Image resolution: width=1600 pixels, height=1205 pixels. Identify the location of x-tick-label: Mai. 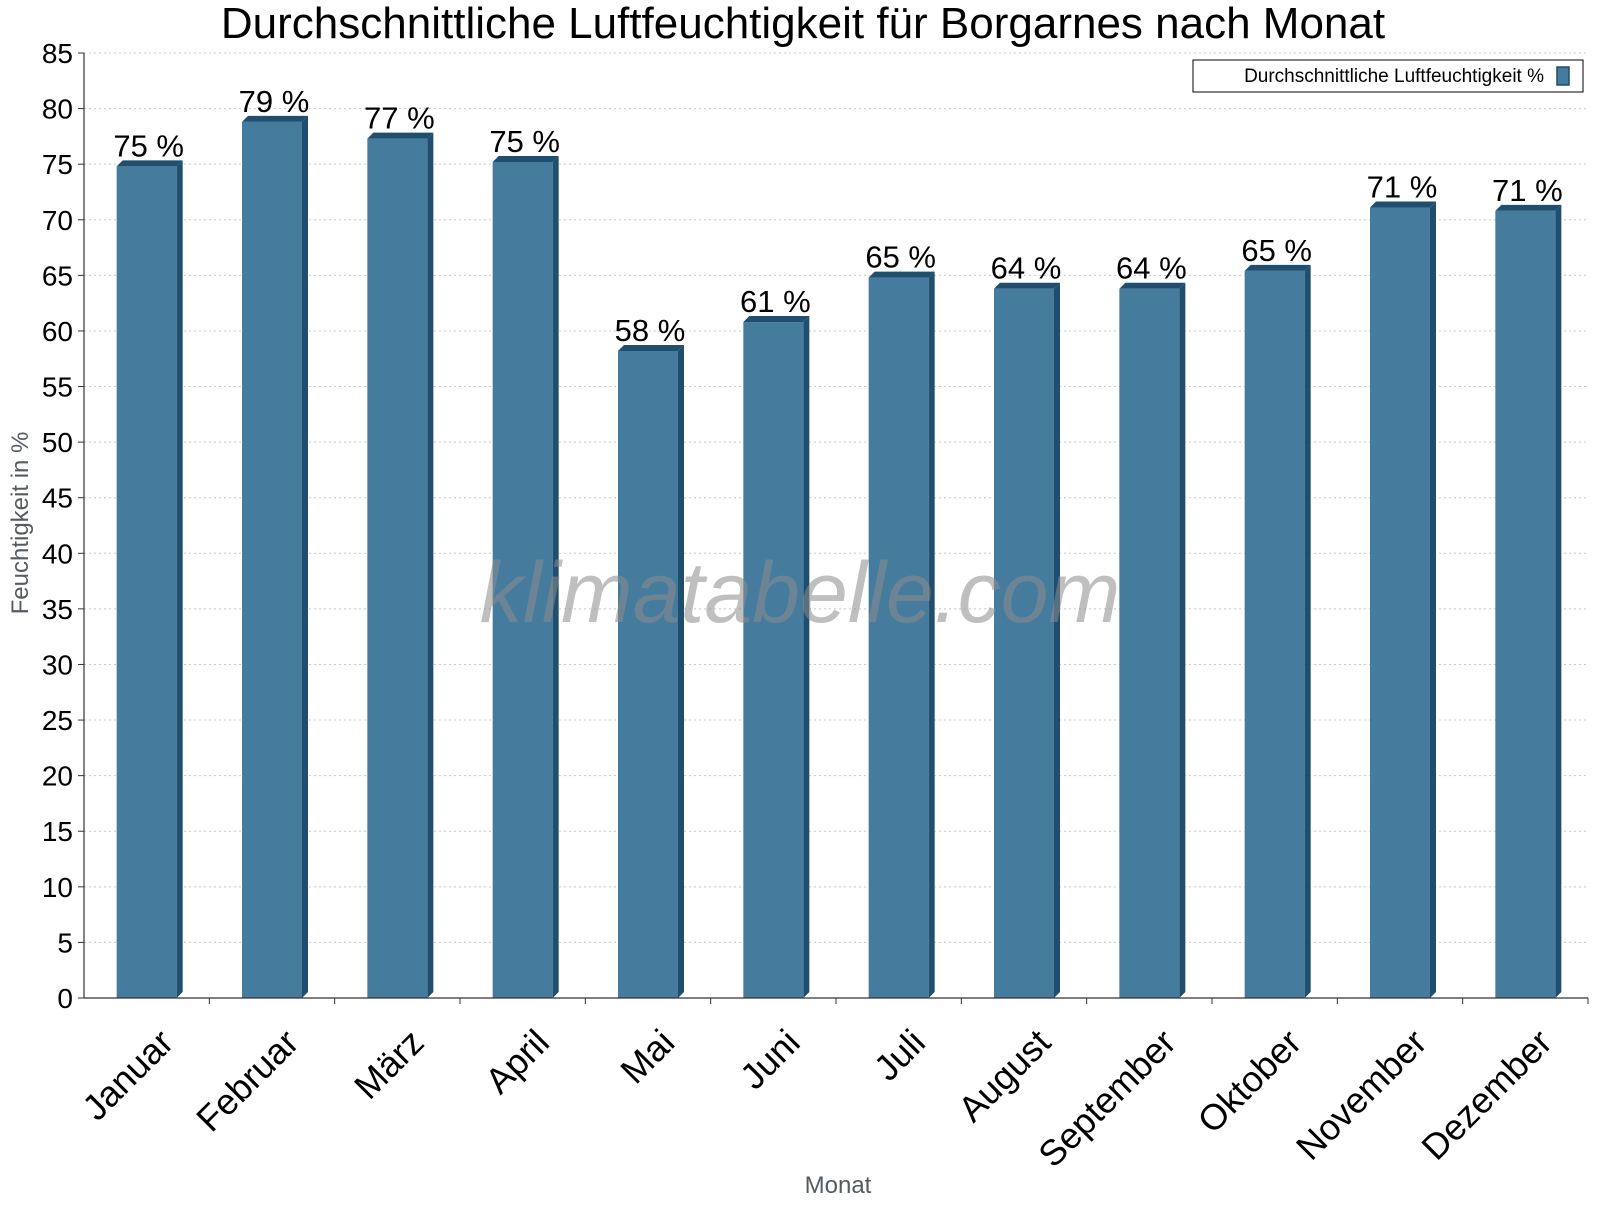
(647, 1056).